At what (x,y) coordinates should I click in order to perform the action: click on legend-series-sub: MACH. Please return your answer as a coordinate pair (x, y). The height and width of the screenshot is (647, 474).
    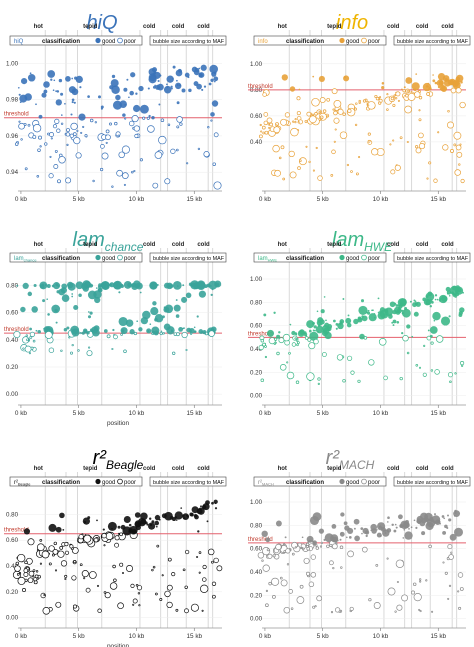
    Looking at the image, I should click on (268, 484).